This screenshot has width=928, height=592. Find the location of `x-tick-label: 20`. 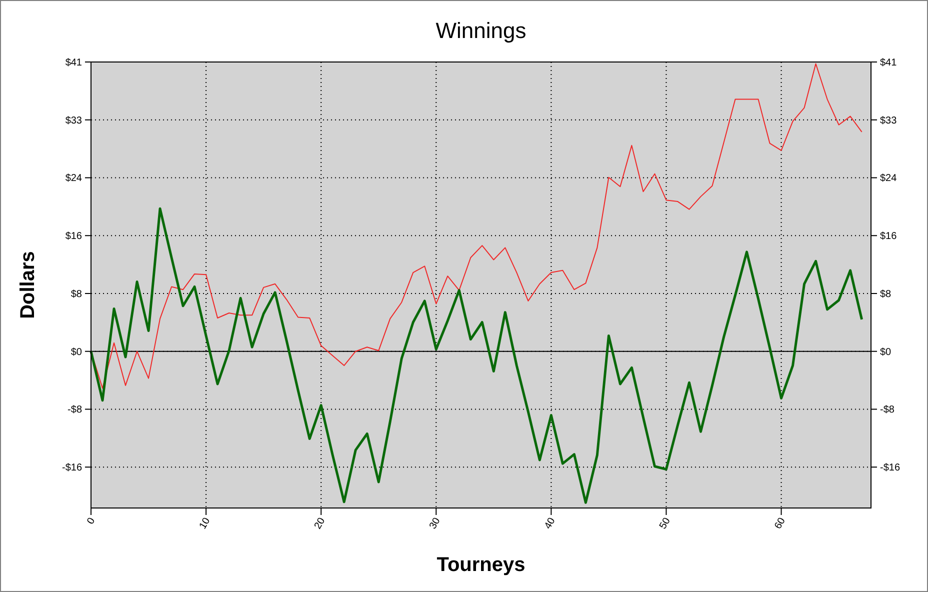

x-tick-label: 20 is located at coordinates (320, 524).